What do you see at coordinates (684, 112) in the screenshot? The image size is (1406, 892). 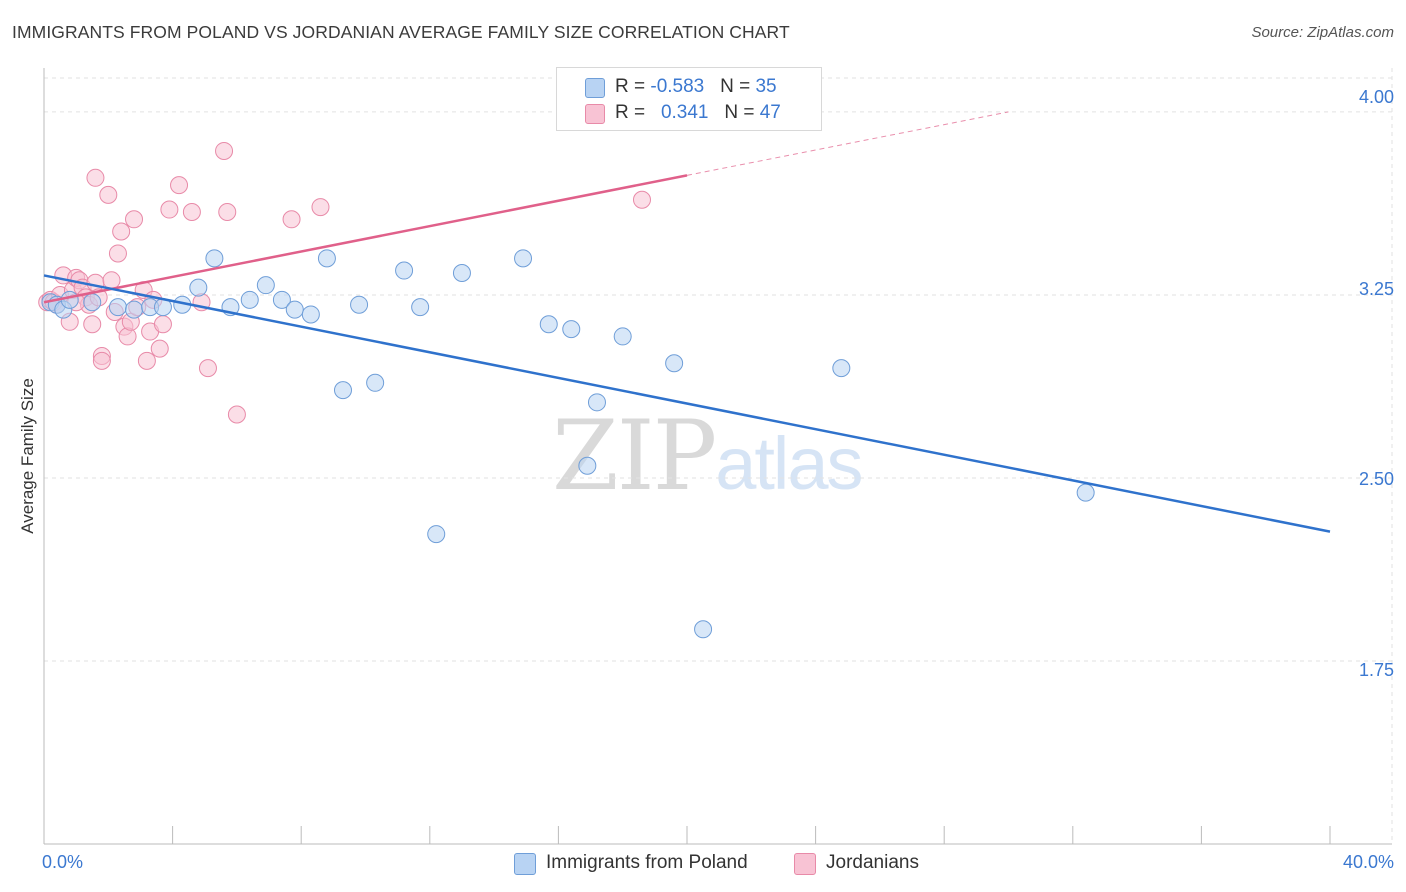 I see `jordan-r-value: 0.341` at bounding box center [684, 112].